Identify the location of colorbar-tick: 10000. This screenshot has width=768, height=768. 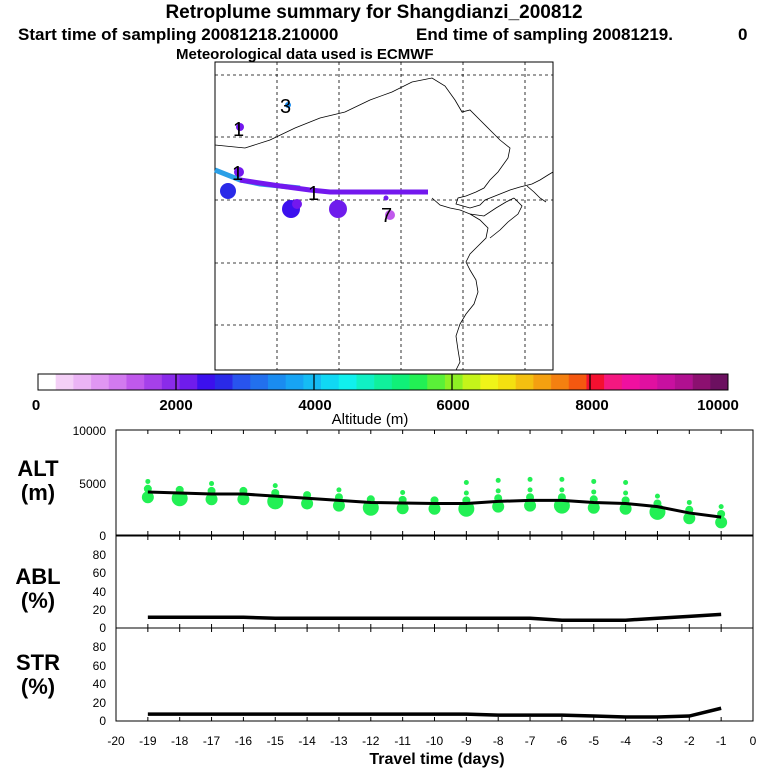
(718, 405).